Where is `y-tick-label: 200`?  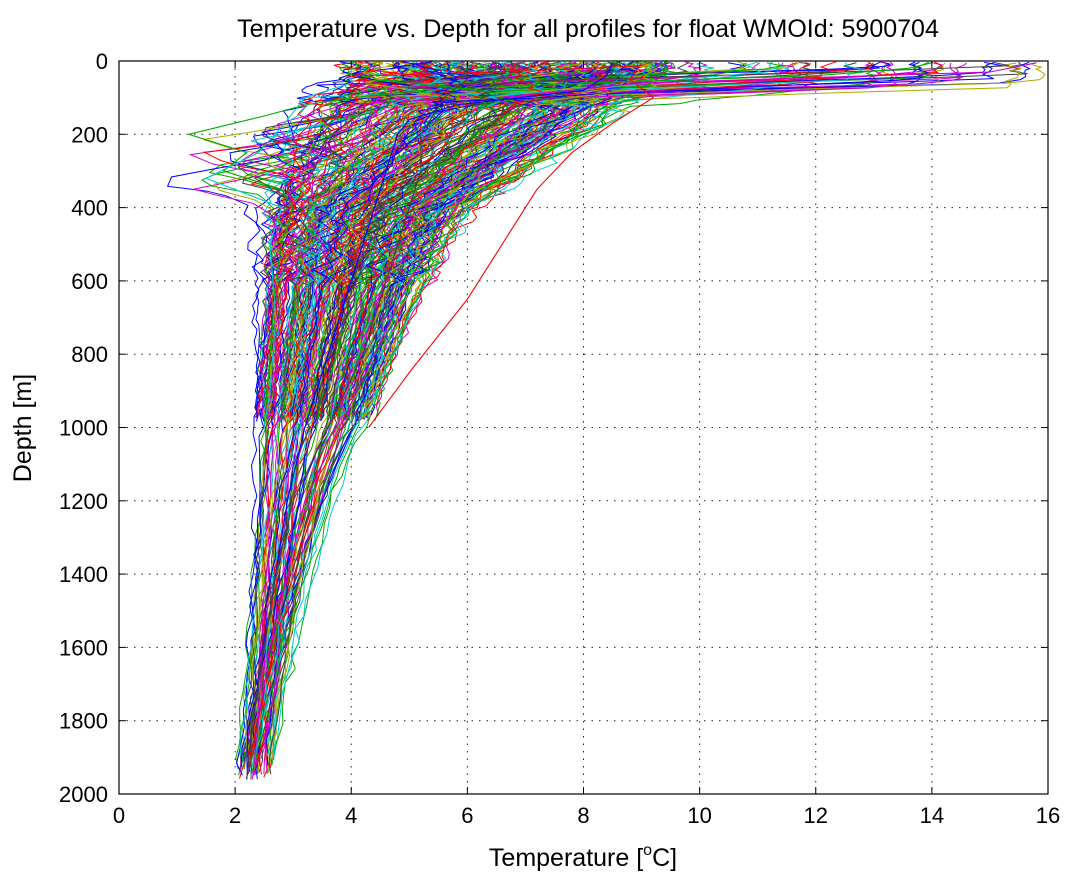 y-tick-label: 200 is located at coordinates (89, 134).